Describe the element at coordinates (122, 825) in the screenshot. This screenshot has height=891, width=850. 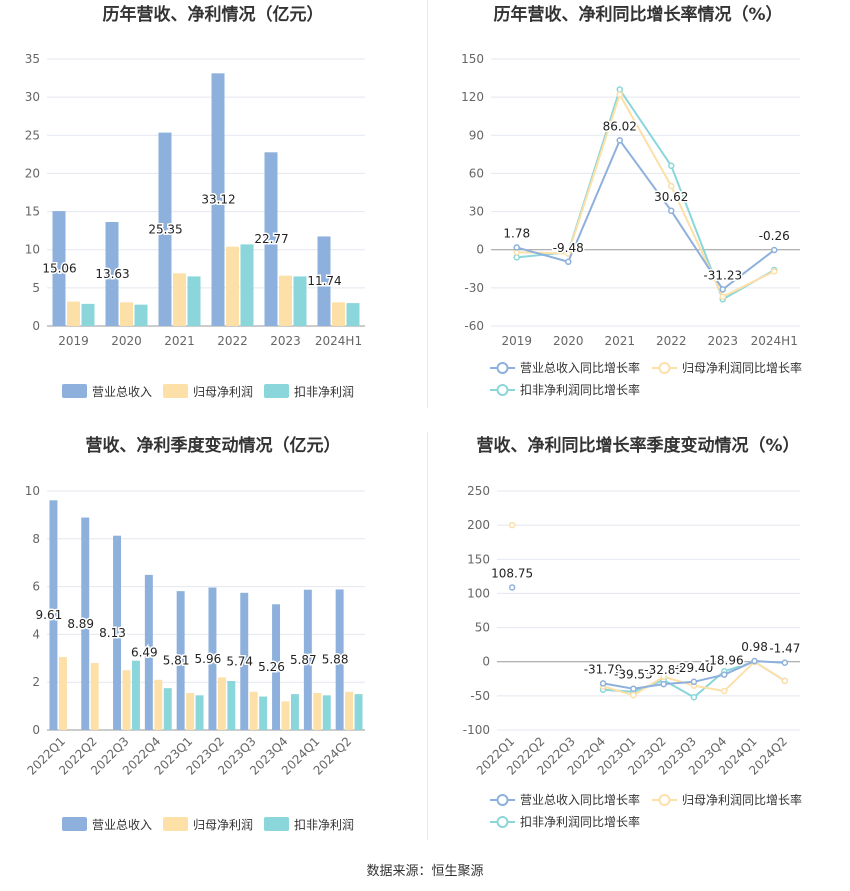
I see `legend-label: 营业总收入` at that location.